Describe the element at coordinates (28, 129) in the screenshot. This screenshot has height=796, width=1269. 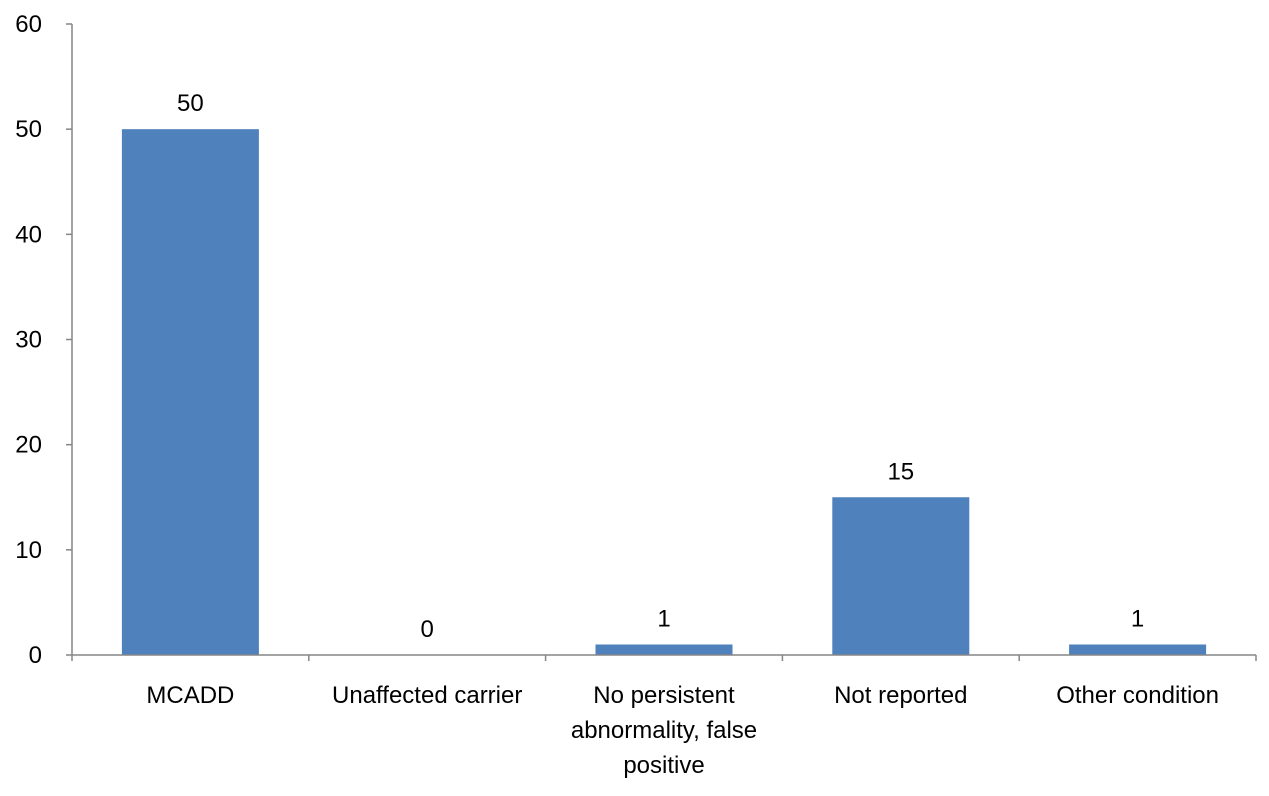
I see `y-tick-label: 50` at that location.